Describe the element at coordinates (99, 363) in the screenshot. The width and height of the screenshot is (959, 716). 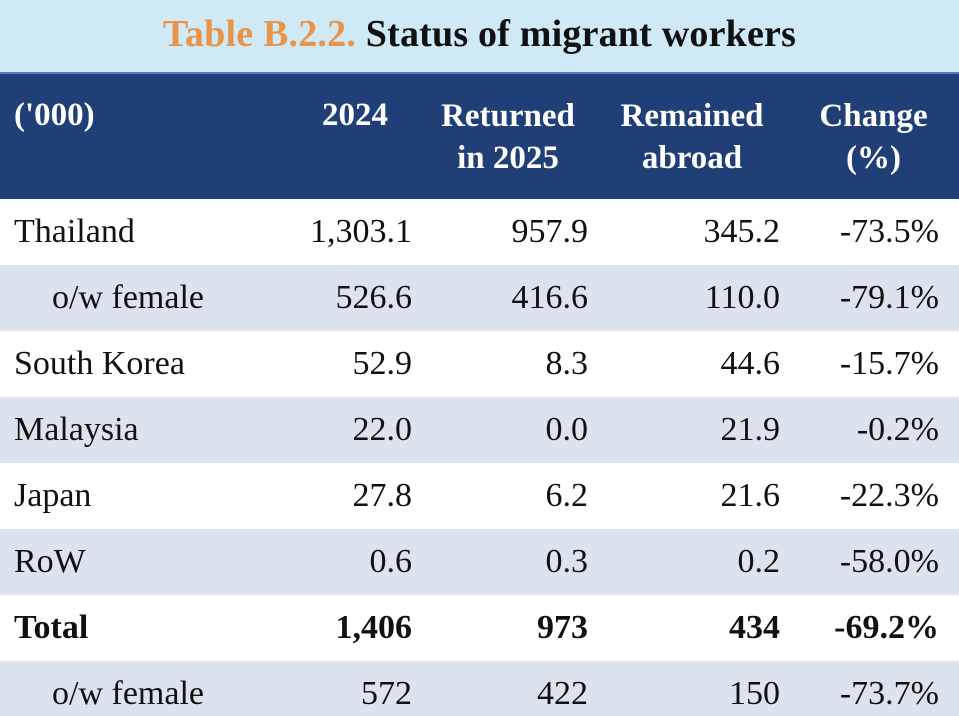
I see `row-label: South Korea` at that location.